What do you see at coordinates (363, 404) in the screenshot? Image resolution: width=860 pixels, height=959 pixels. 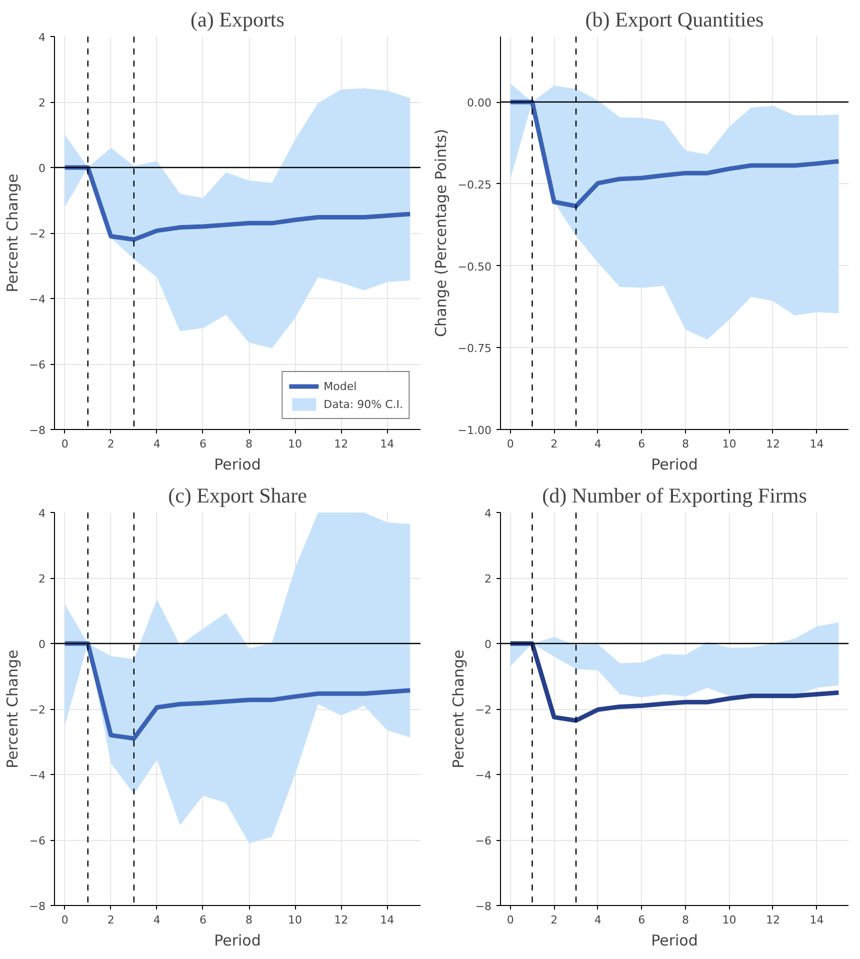 I see `legend-label: Data: 90% C.I.` at bounding box center [363, 404].